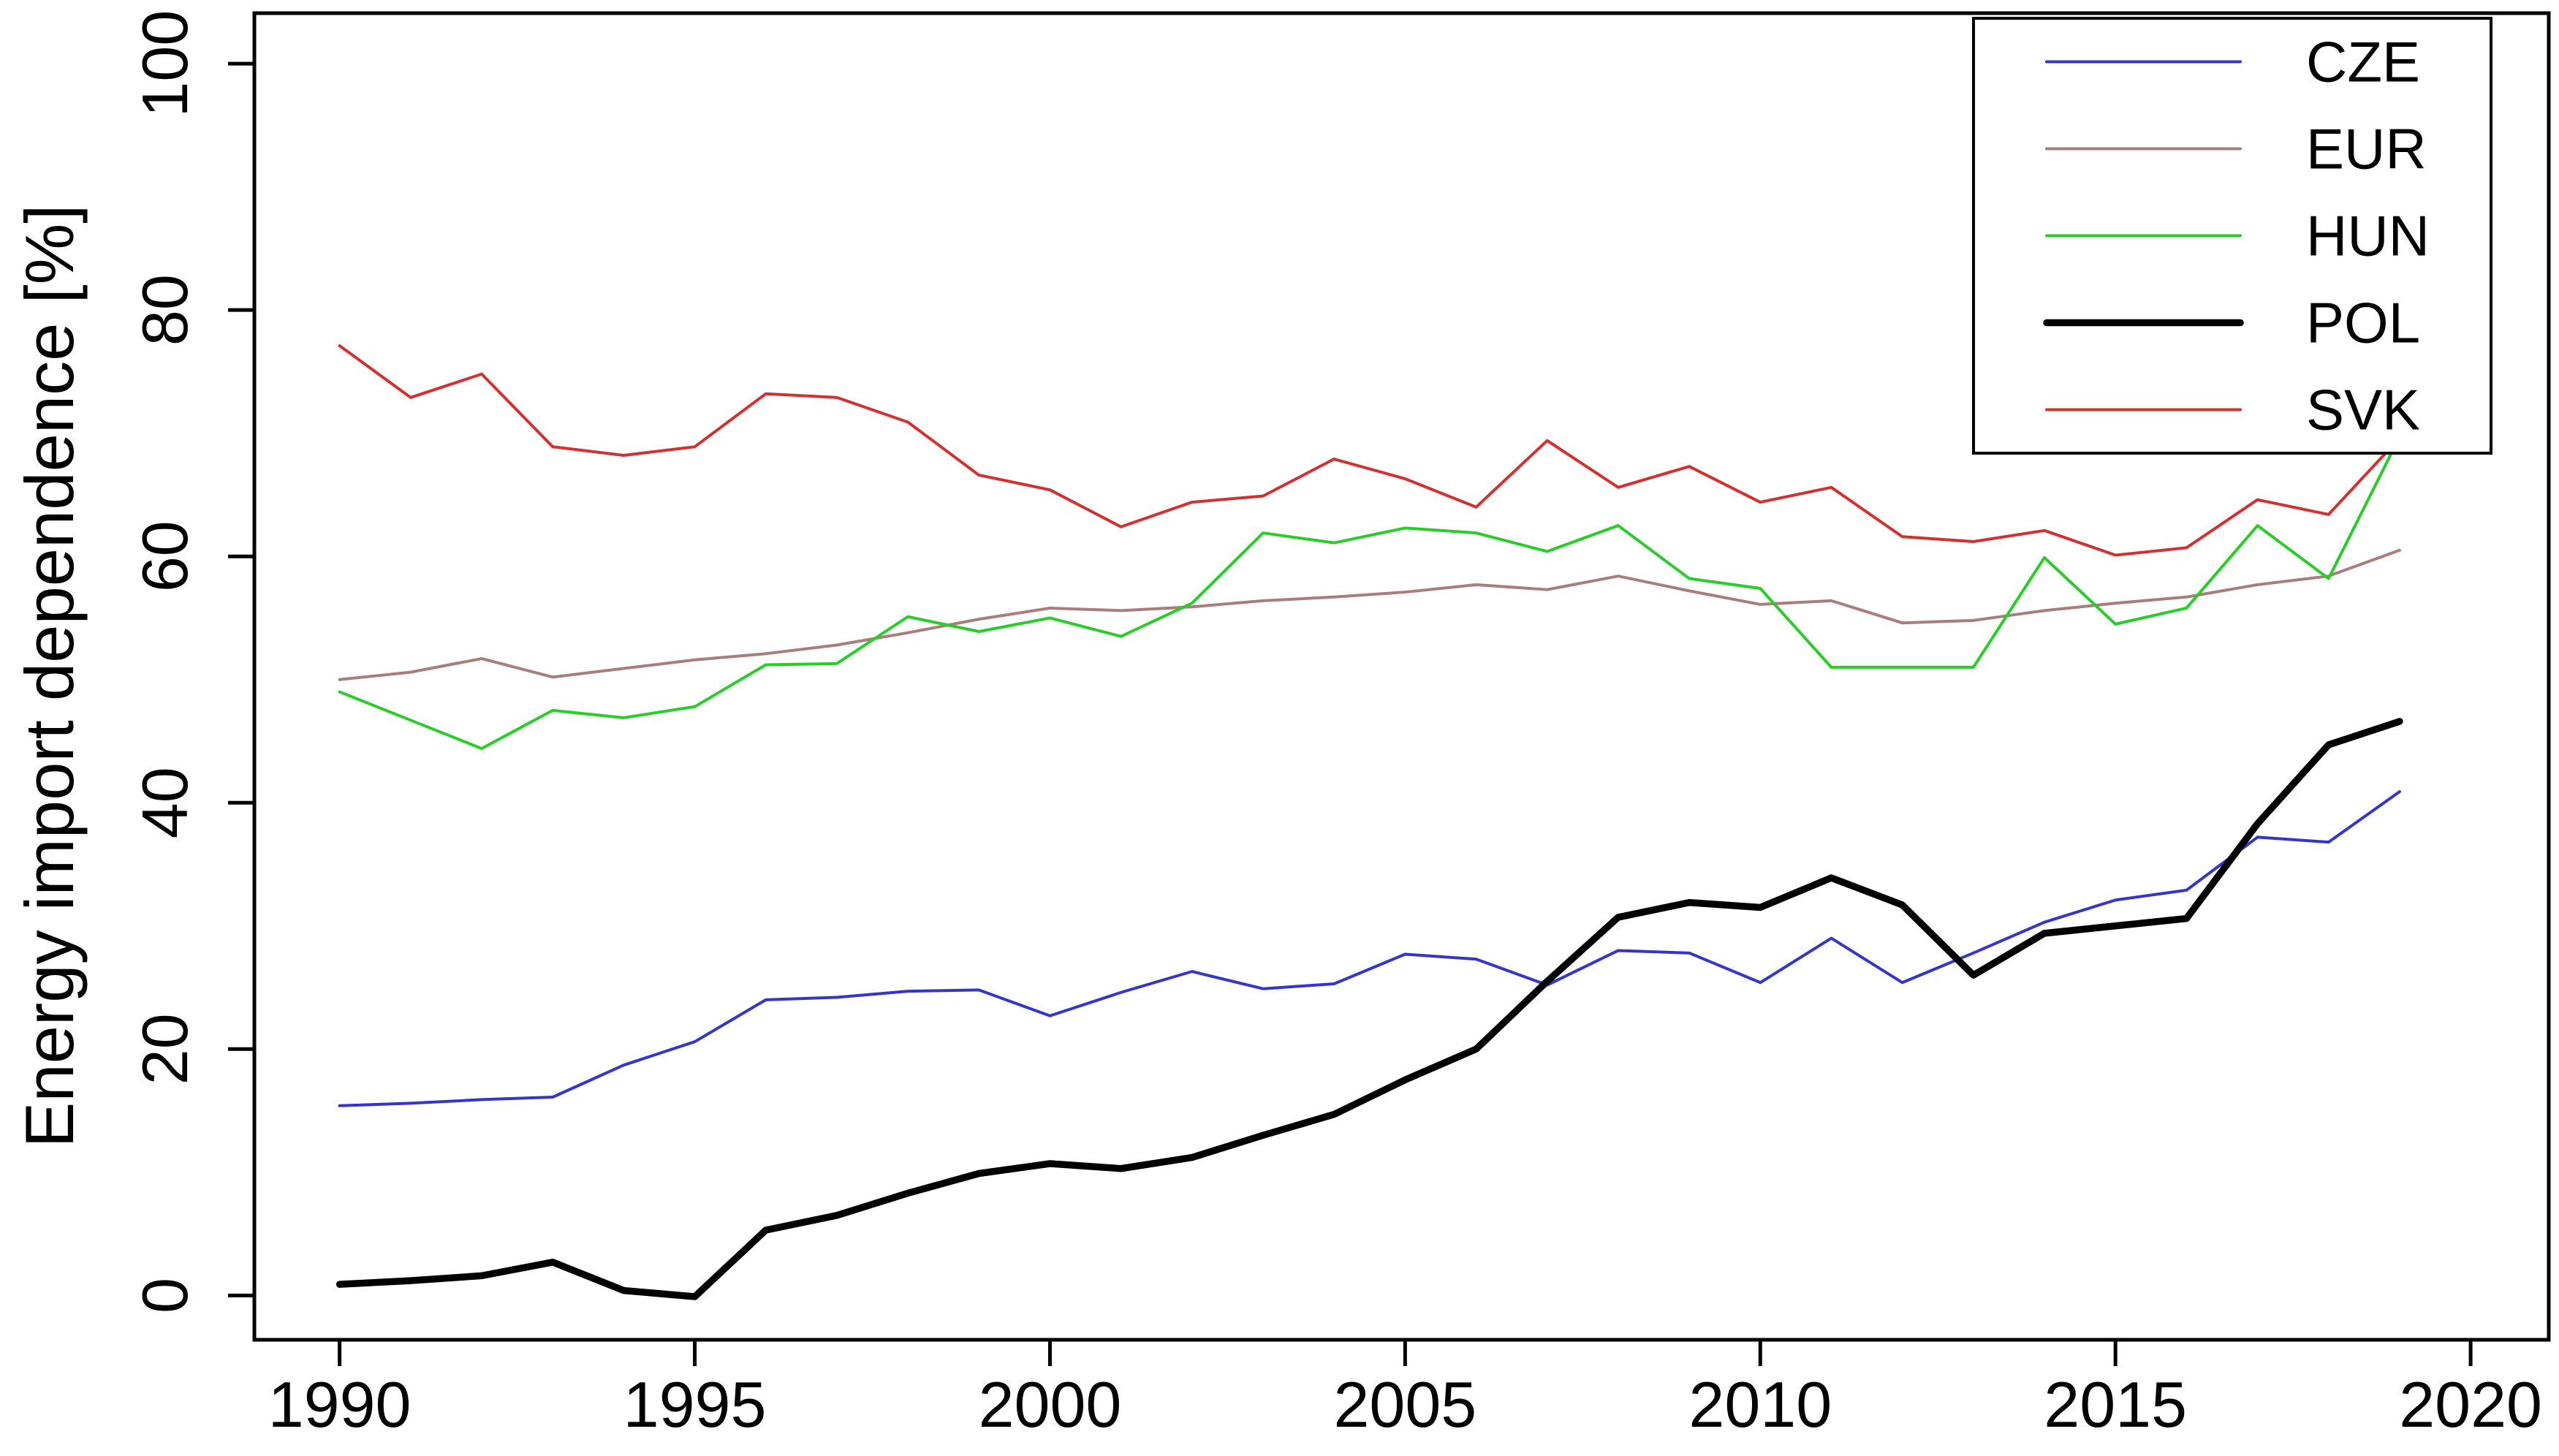 The height and width of the screenshot is (1456, 2559). Describe the element at coordinates (695, 1404) in the screenshot. I see `x-tick-label: 1995` at that location.